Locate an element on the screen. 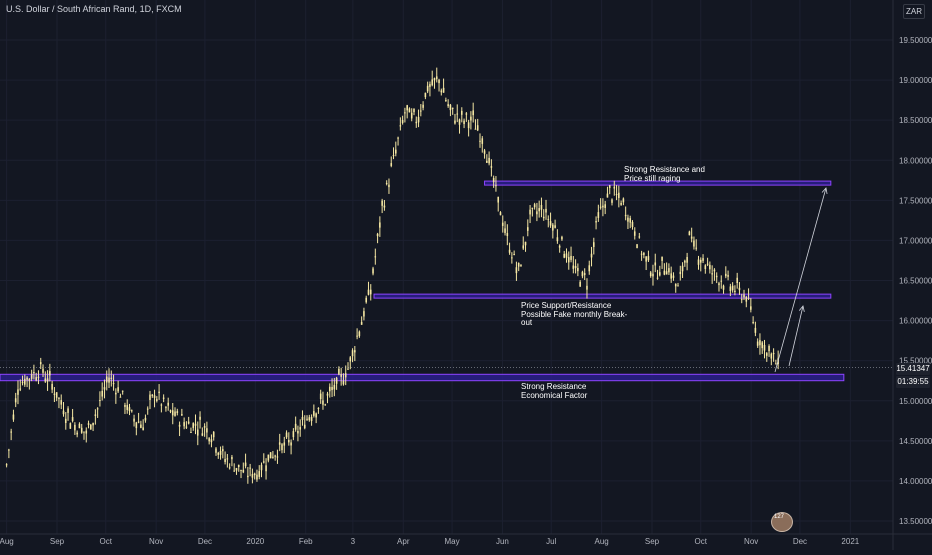  x-tick-label: Aug is located at coordinates (601, 541).